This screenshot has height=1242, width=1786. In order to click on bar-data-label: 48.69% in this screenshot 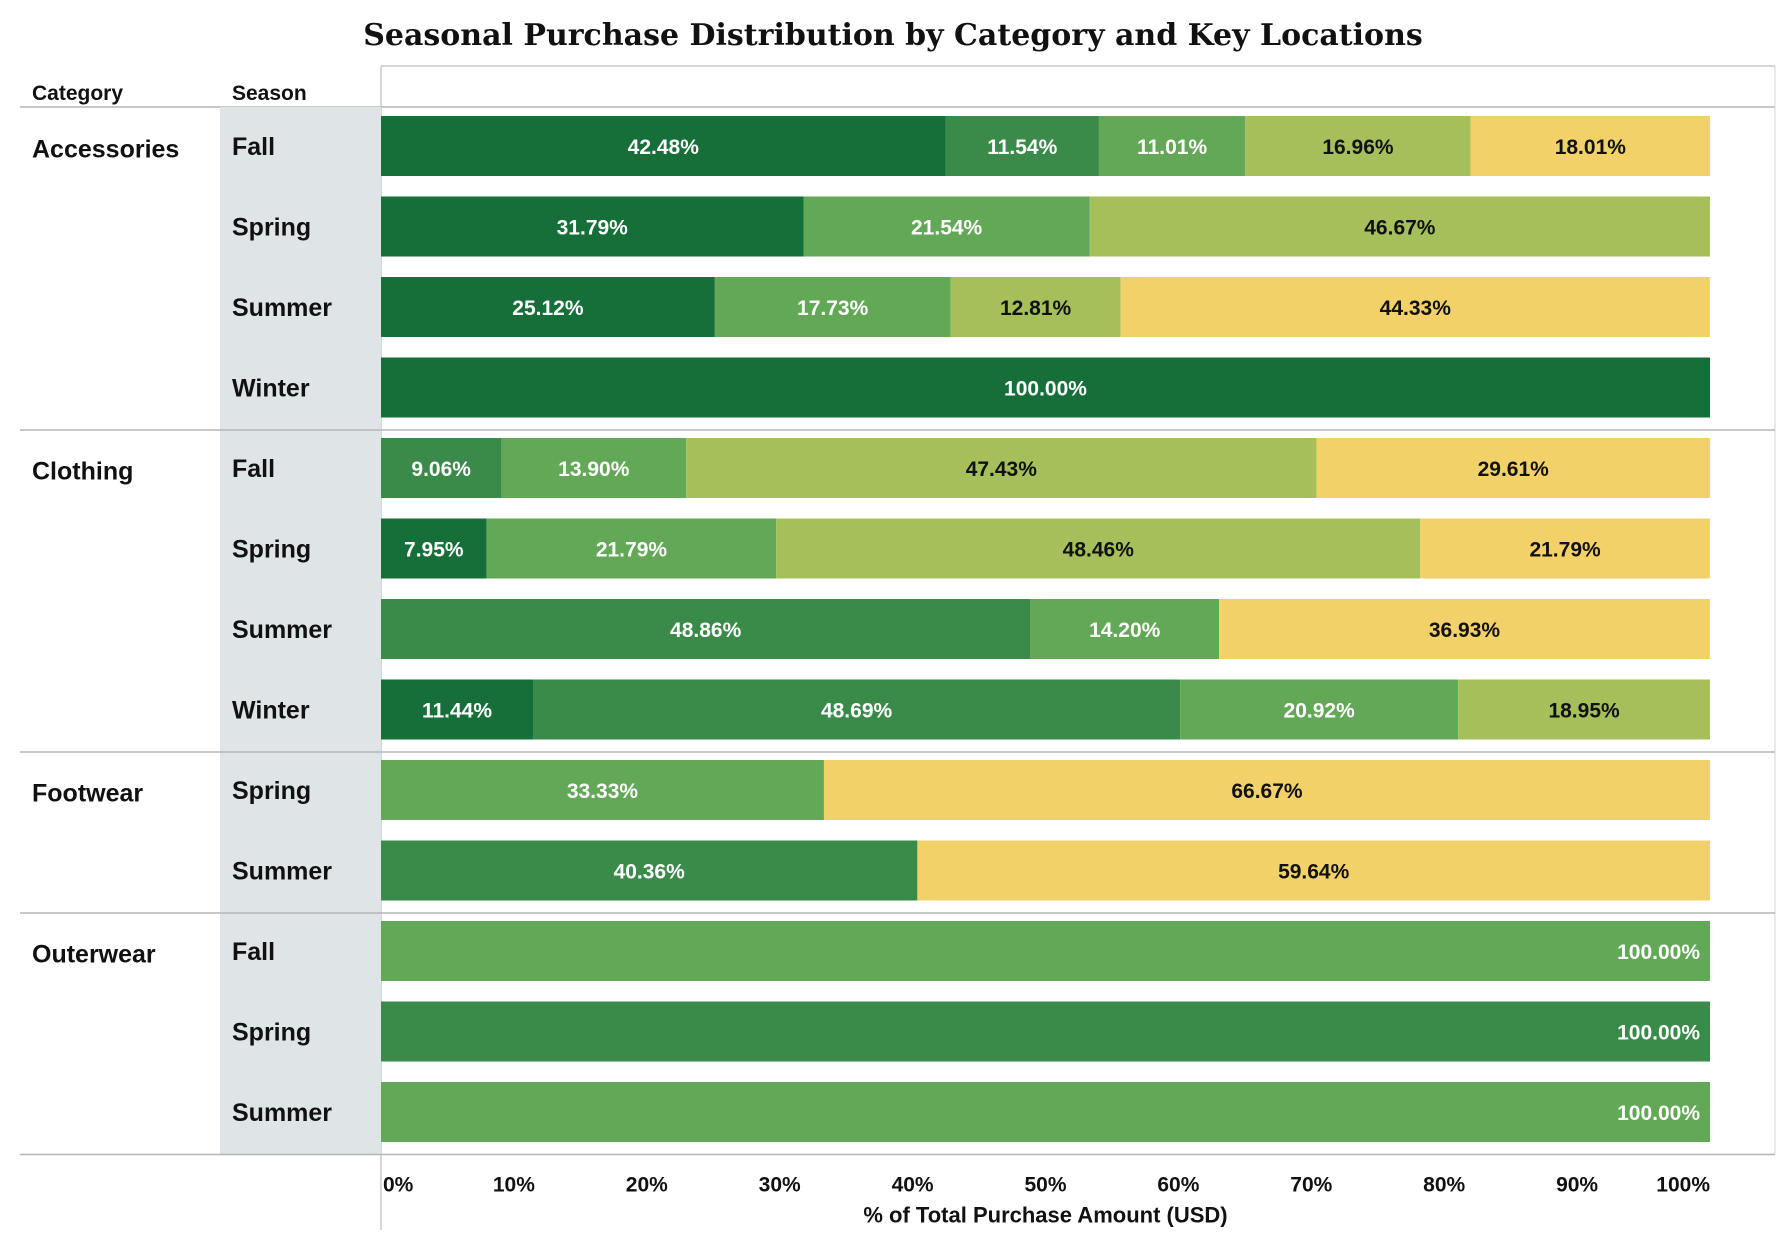, I will do `click(857, 711)`.